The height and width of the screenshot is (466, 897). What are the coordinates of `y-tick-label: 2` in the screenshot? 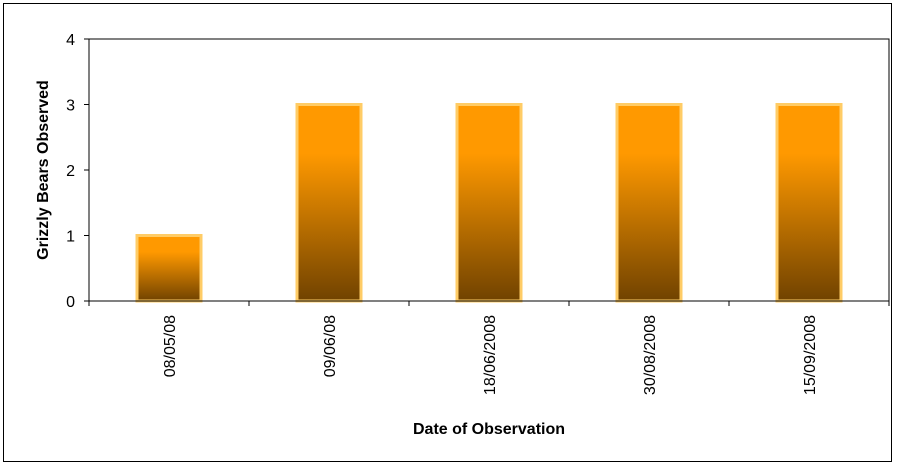 It's located at (70, 171).